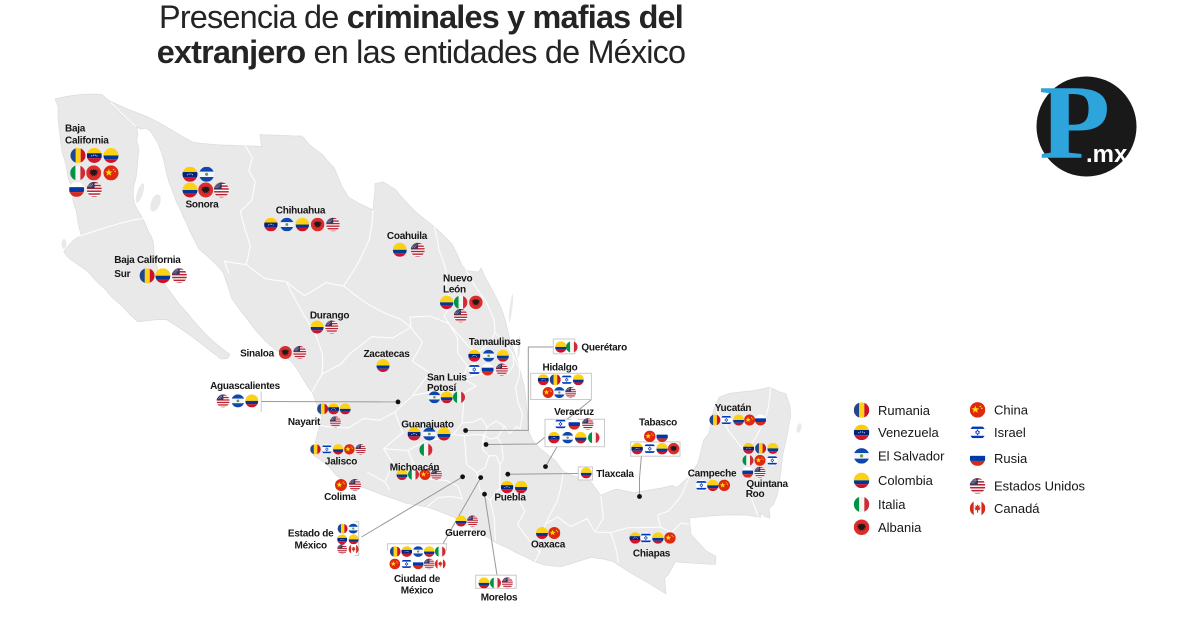  I want to click on svg-text: Colima, so click(340, 497).